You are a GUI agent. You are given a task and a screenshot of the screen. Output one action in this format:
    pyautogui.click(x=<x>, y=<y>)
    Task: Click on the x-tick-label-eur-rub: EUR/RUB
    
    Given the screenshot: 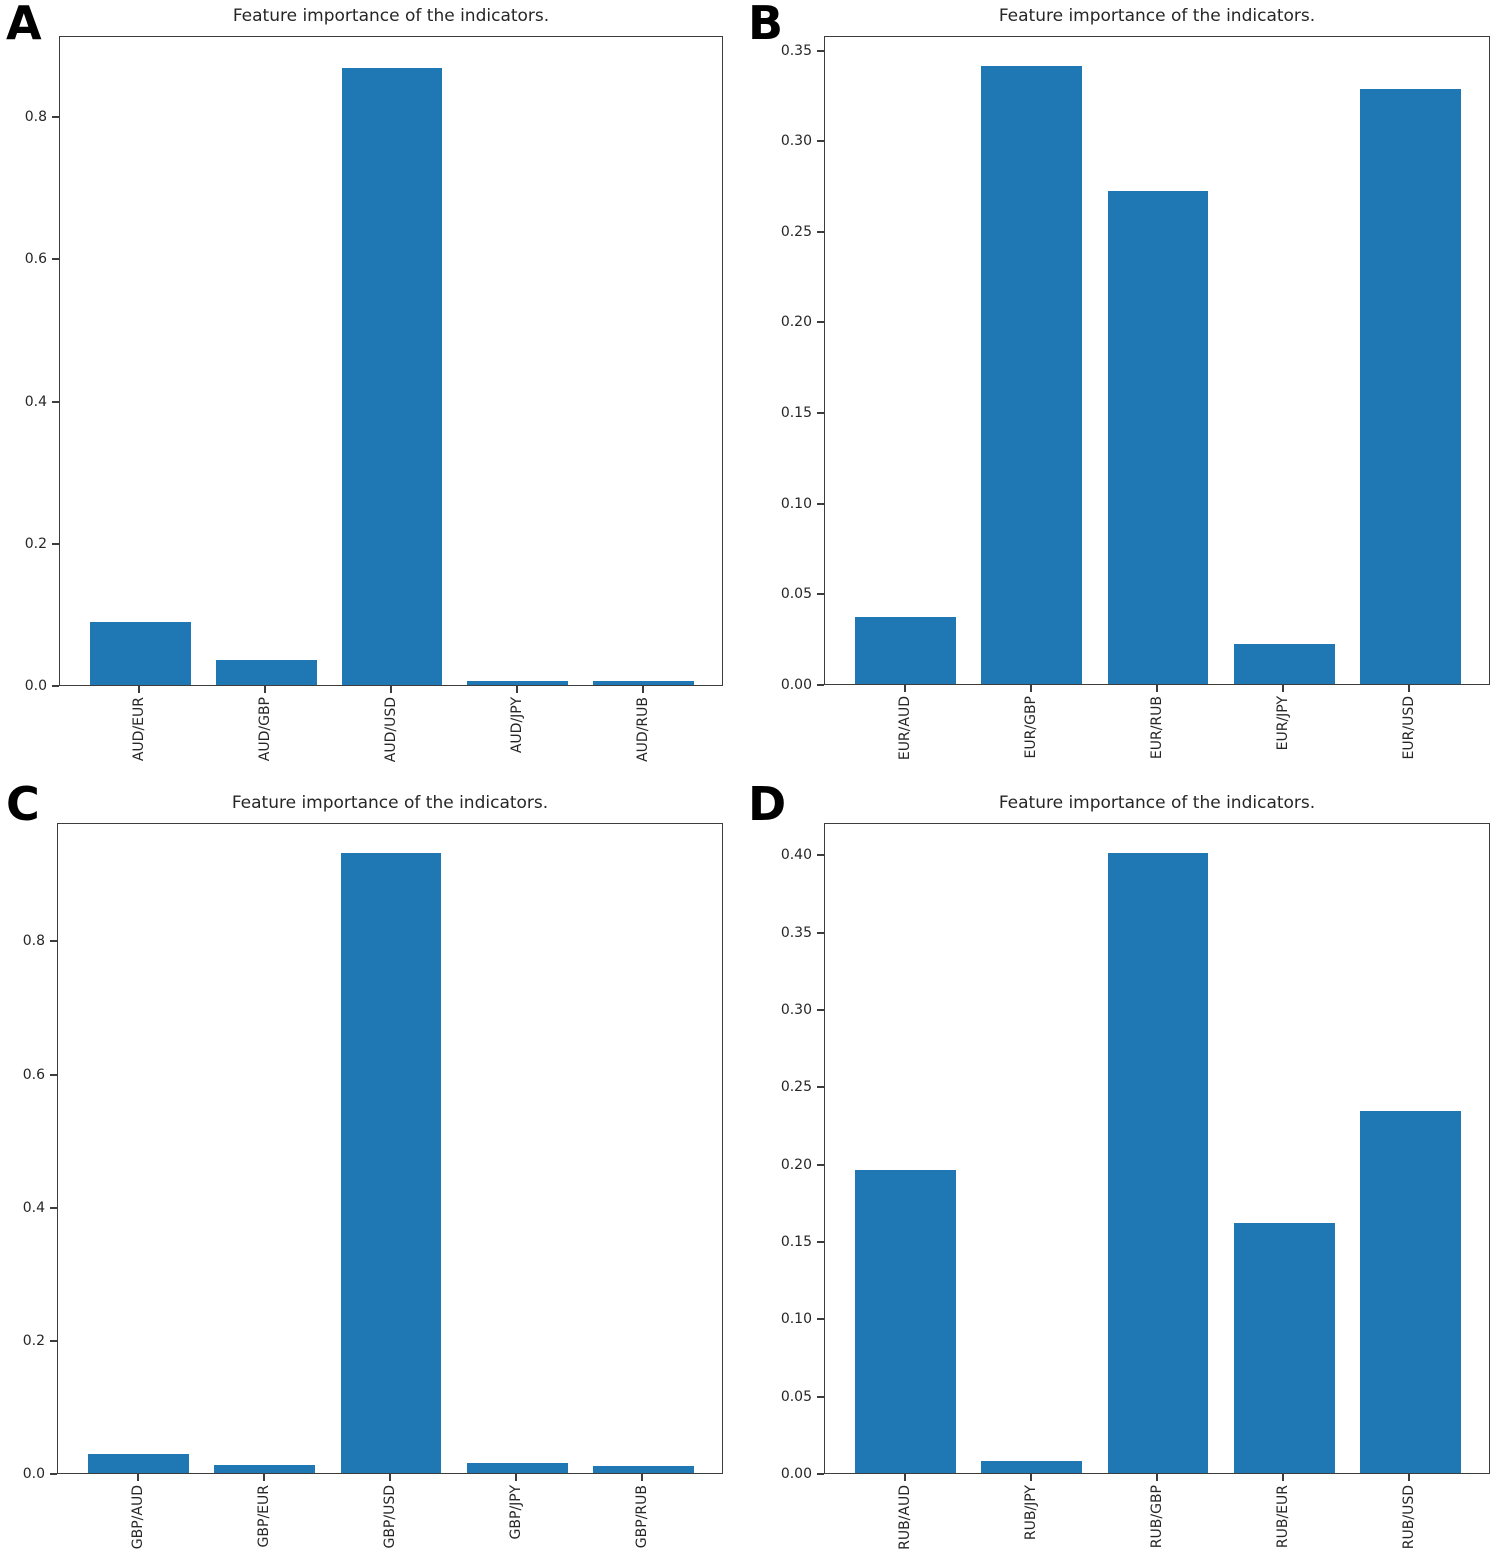 What is the action you would take?
    pyautogui.click(x=1157, y=728)
    